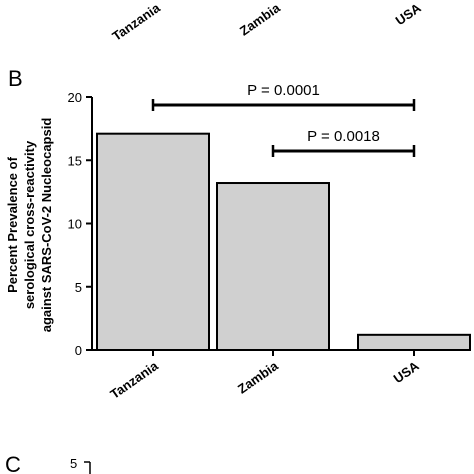 The width and height of the screenshot is (474, 474). What do you see at coordinates (136, 22) in the screenshot?
I see `top-category-label: Tanzania` at bounding box center [136, 22].